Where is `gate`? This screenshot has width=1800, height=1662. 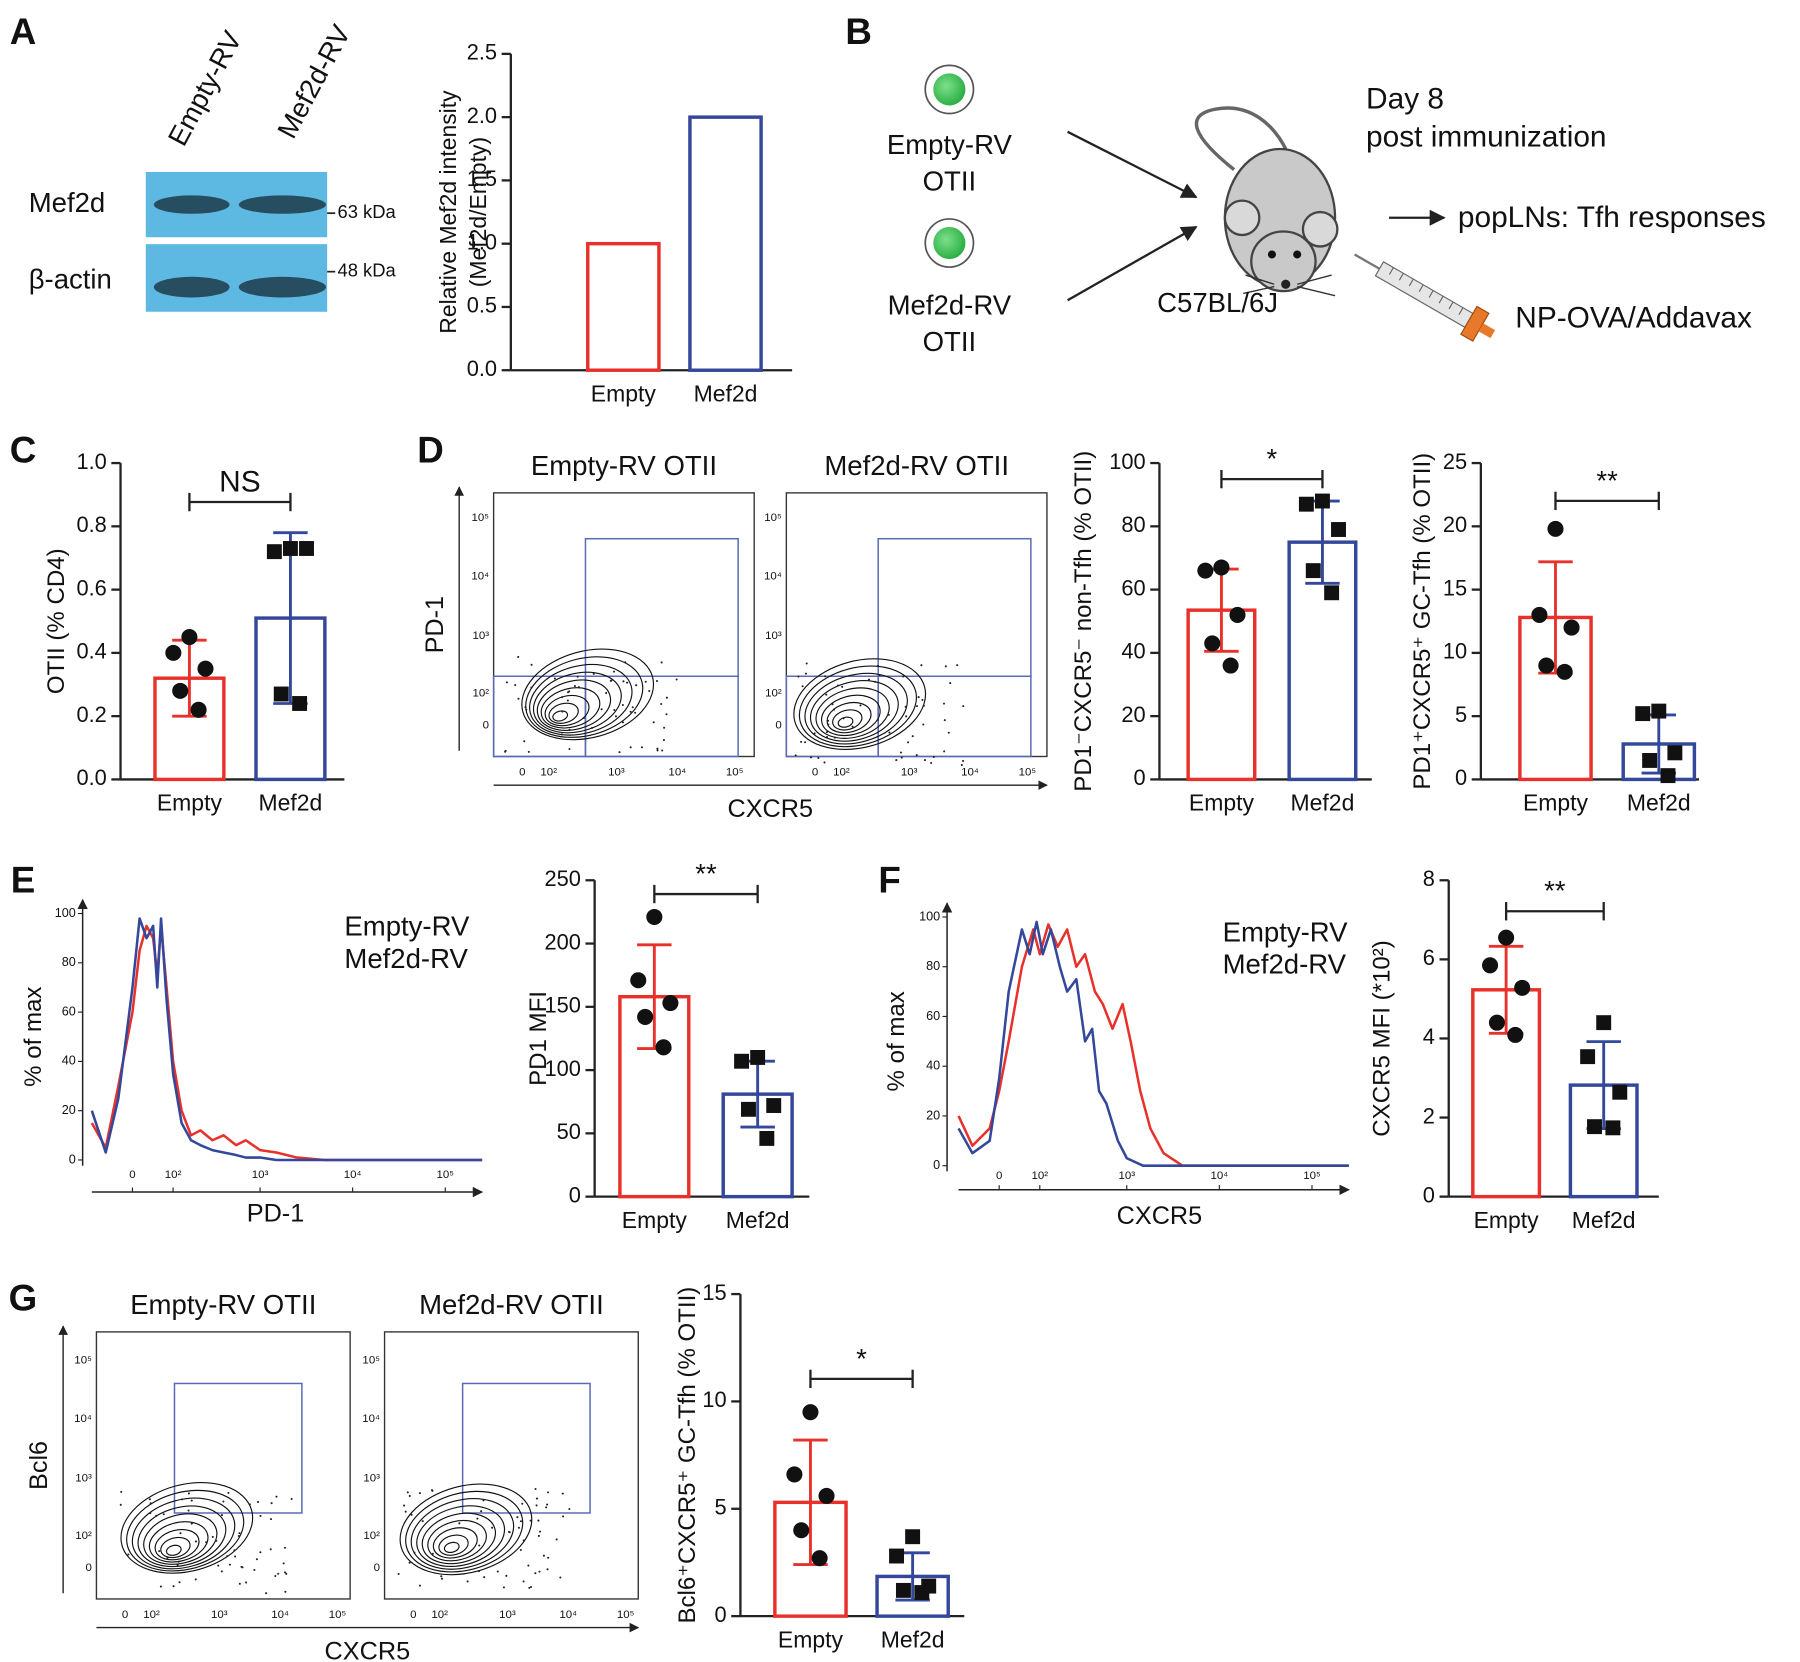
gate is located at coordinates (238, 1448).